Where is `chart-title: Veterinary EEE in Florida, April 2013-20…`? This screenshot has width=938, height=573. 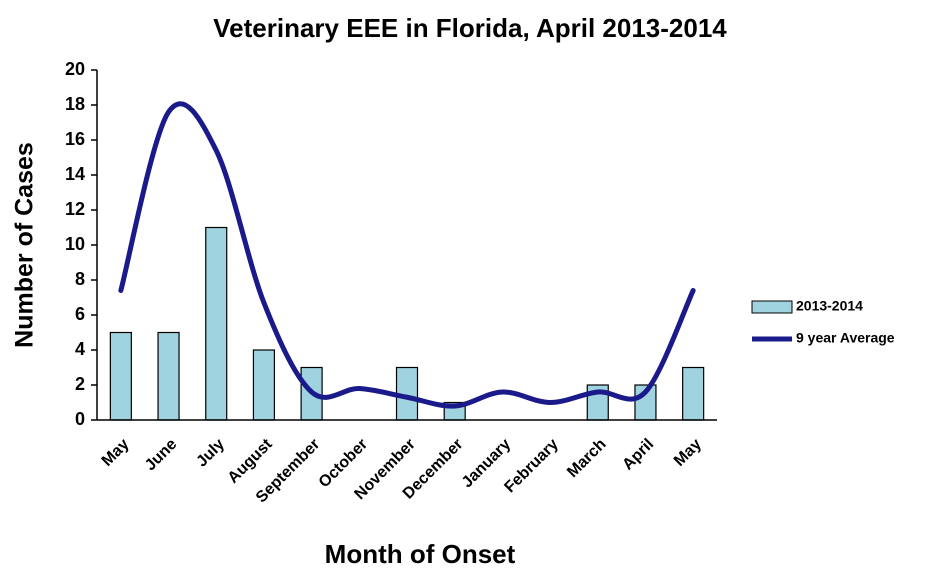 chart-title: Veterinary EEE in Florida, April 2013-20… is located at coordinates (470, 28).